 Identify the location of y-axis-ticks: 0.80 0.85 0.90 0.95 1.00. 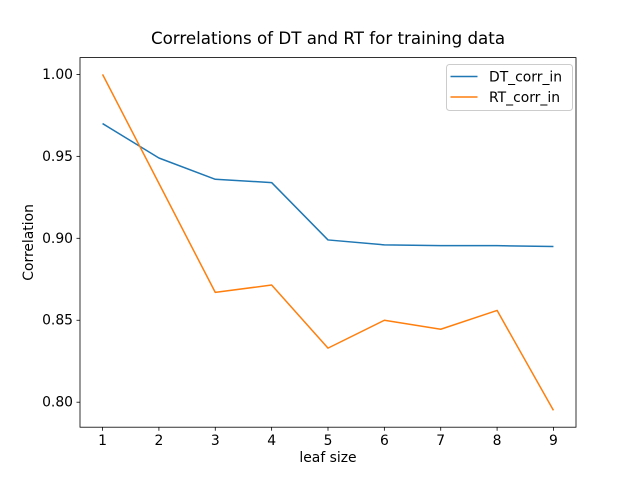
(61, 239).